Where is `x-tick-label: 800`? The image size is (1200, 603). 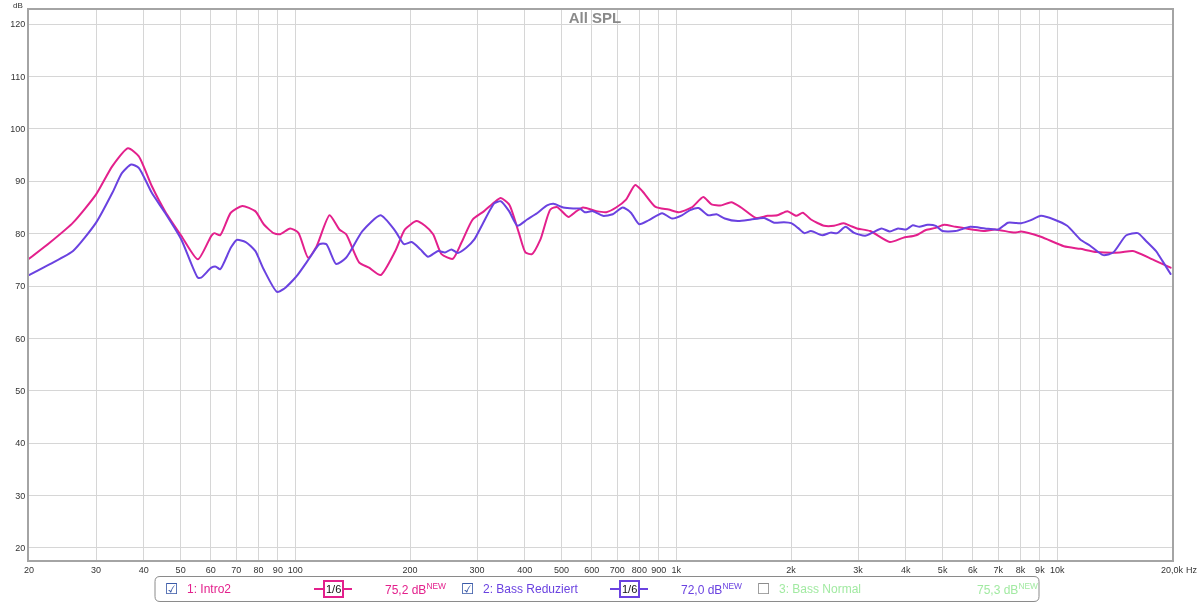
x-tick-label: 800 is located at coordinates (639, 569).